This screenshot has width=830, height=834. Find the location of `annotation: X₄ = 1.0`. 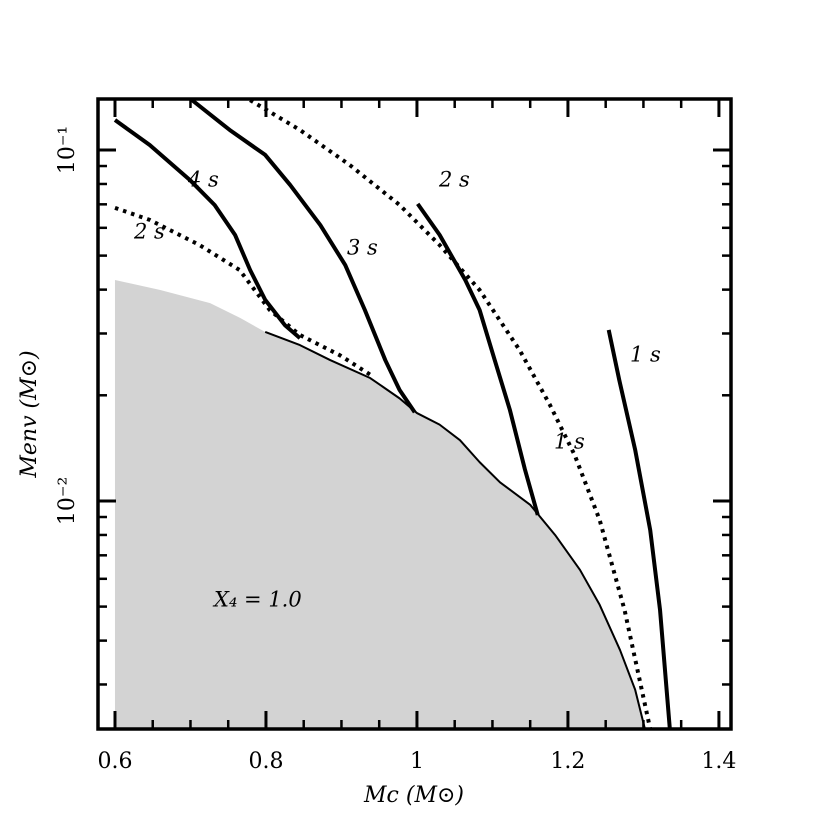

annotation: X₄ = 1.0 is located at coordinates (257, 600).